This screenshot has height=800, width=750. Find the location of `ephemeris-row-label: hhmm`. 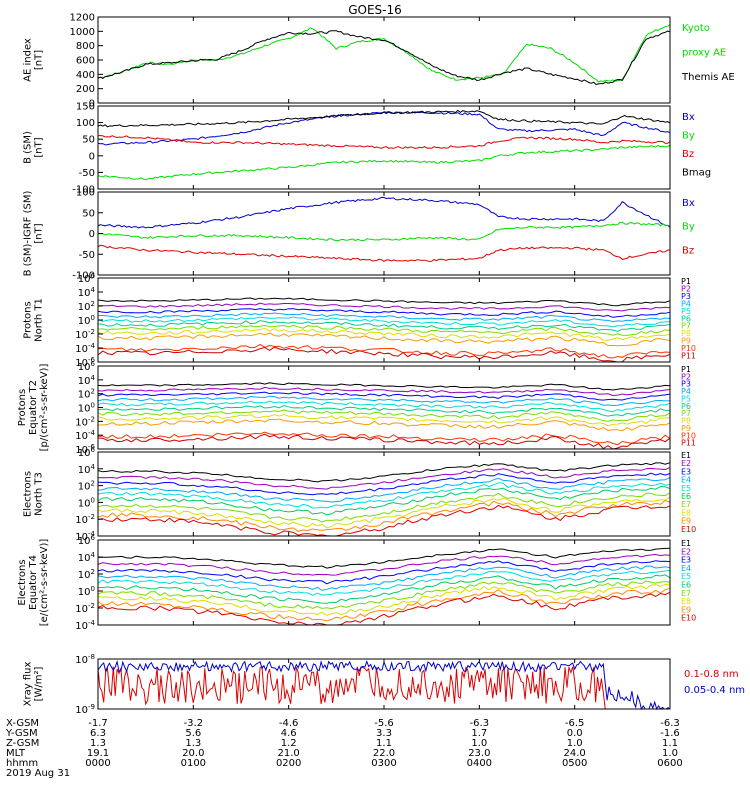

ephemeris-row-label: hhmm is located at coordinates (22, 763).